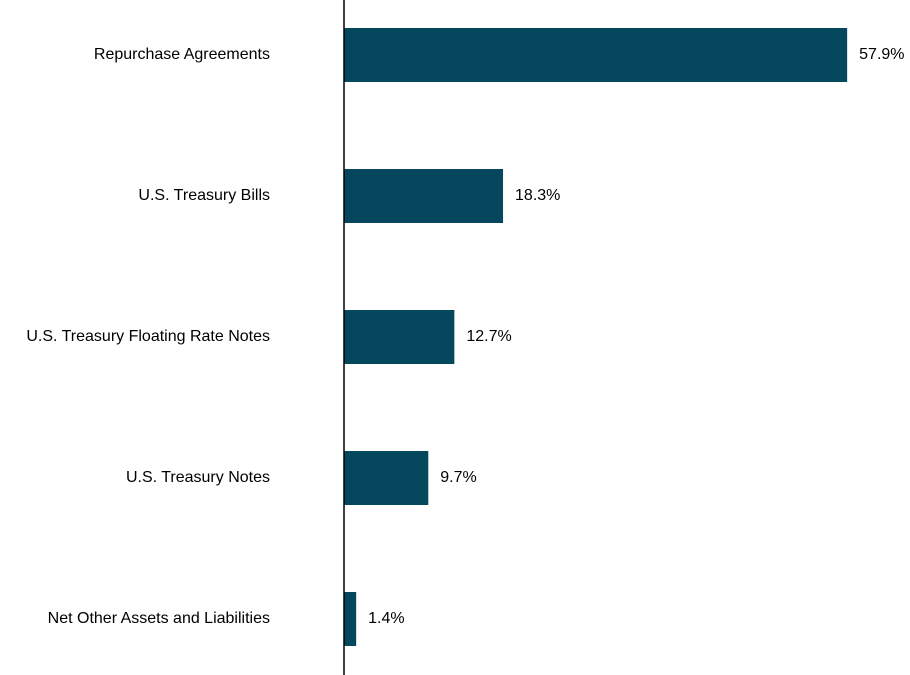 This screenshot has width=910, height=675. What do you see at coordinates (159, 618) in the screenshot?
I see `category-label-5: Net Other Assets and Liabilities` at bounding box center [159, 618].